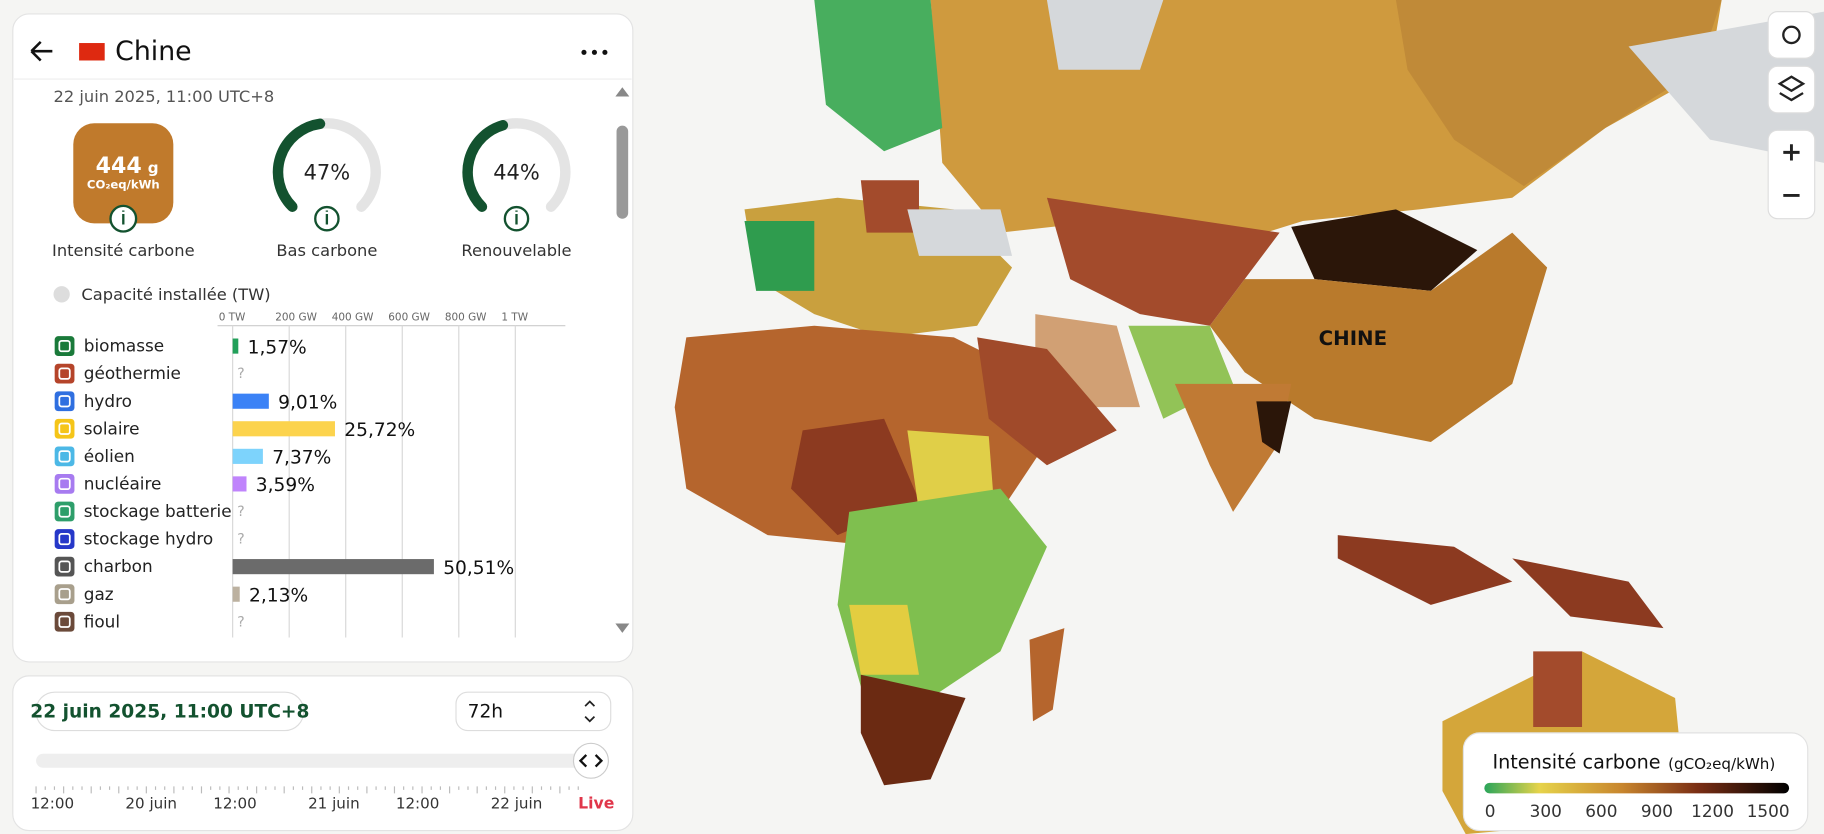 Image resolution: width=1824 pixels, height=834 pixels. What do you see at coordinates (1490, 811) in the screenshot?
I see `legend-tick-label: 0` at bounding box center [1490, 811].